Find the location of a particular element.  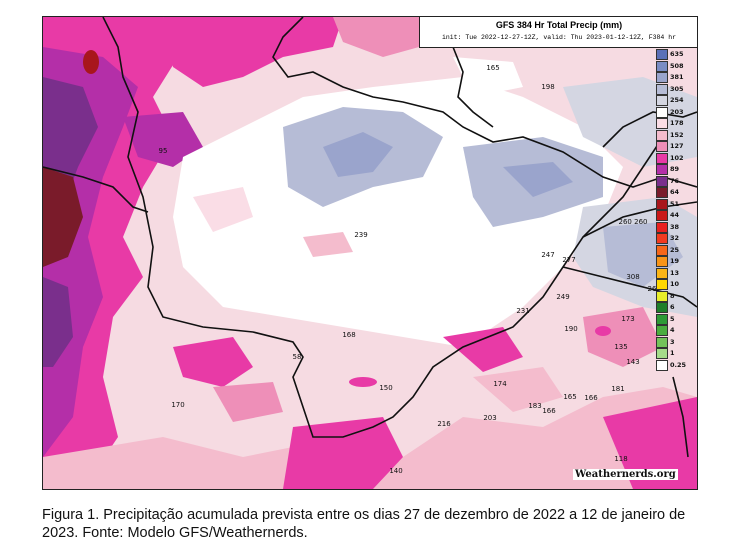

legend-entry: 1 is located at coordinates (675, 354).